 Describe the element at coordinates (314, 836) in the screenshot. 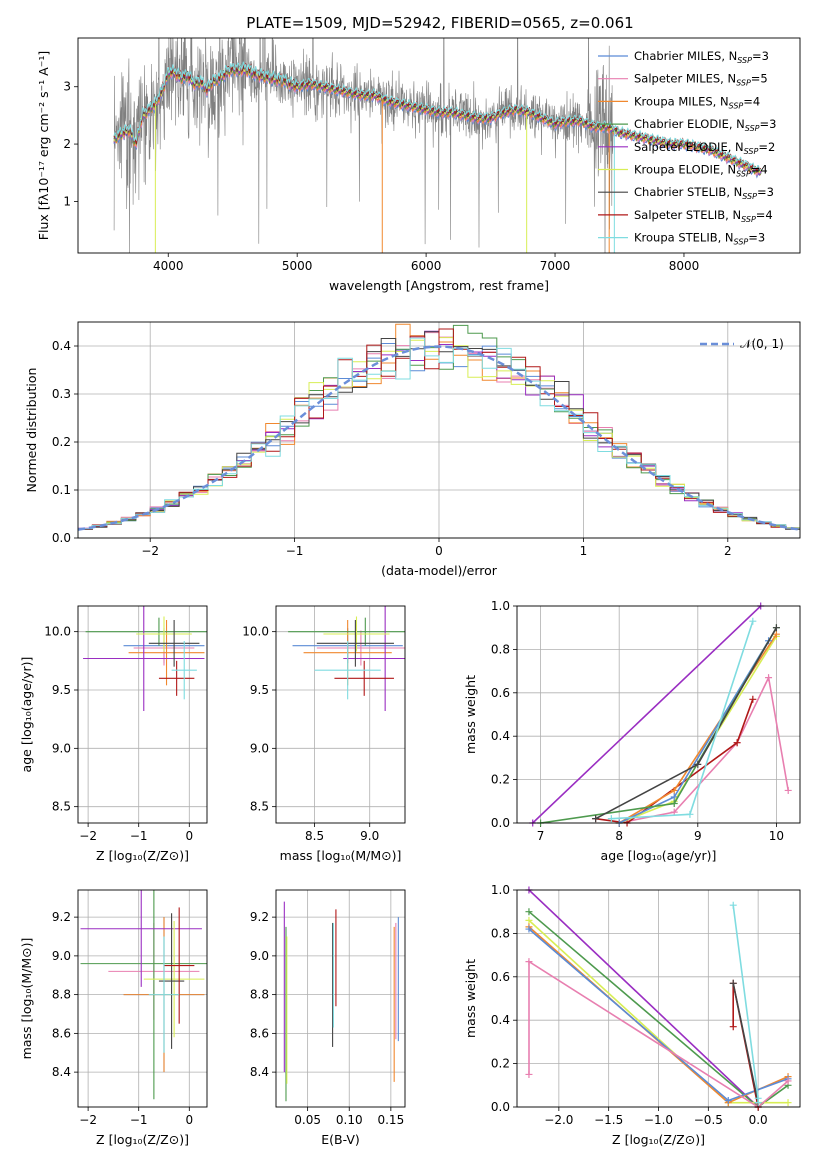

I see `x-tick-label: 8.5` at that location.